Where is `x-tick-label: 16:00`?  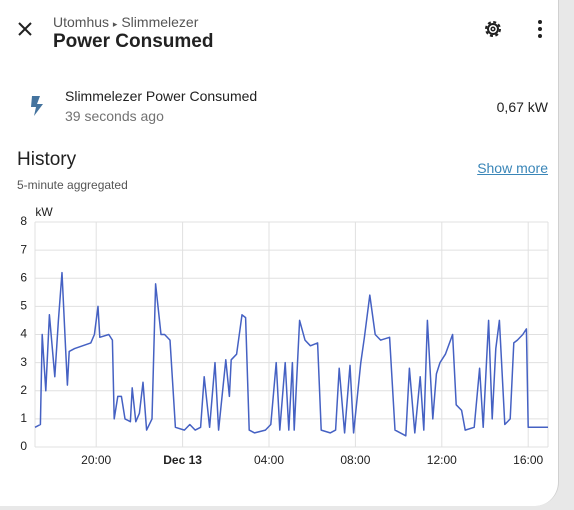
x-tick-label: 16:00 is located at coordinates (528, 460).